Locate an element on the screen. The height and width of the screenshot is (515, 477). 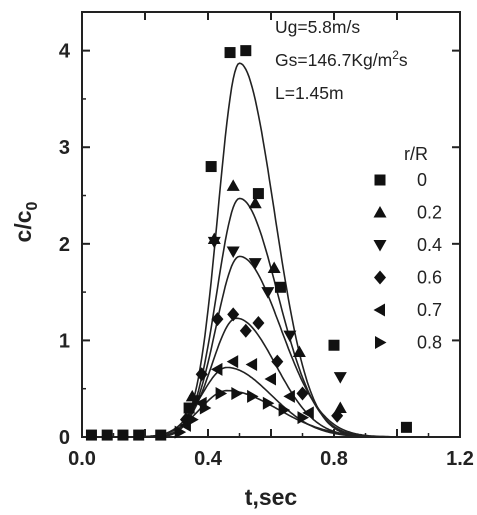
legend-label: 0.6 is located at coordinates (429, 278).